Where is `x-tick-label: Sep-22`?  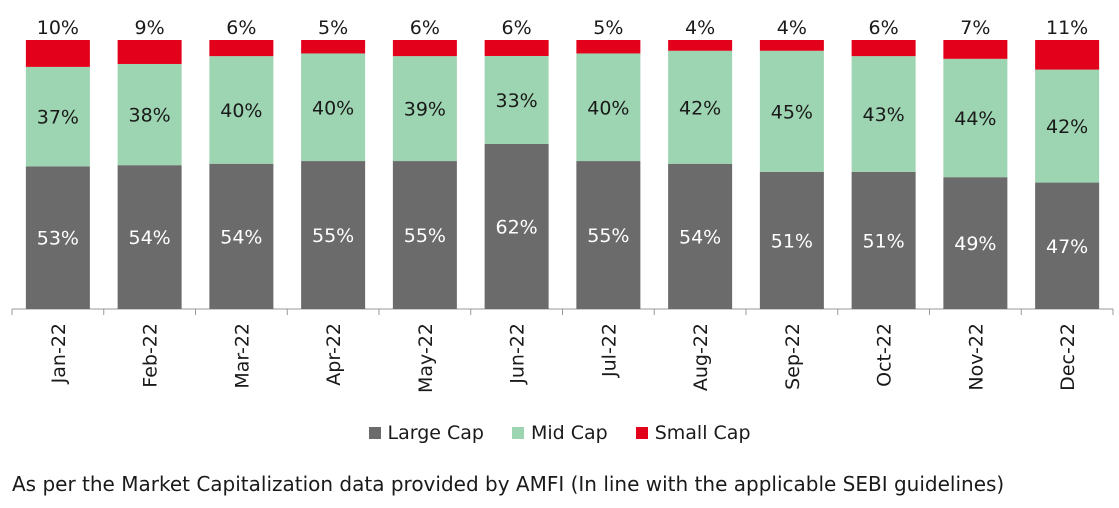 x-tick-label: Sep-22 is located at coordinates (793, 356).